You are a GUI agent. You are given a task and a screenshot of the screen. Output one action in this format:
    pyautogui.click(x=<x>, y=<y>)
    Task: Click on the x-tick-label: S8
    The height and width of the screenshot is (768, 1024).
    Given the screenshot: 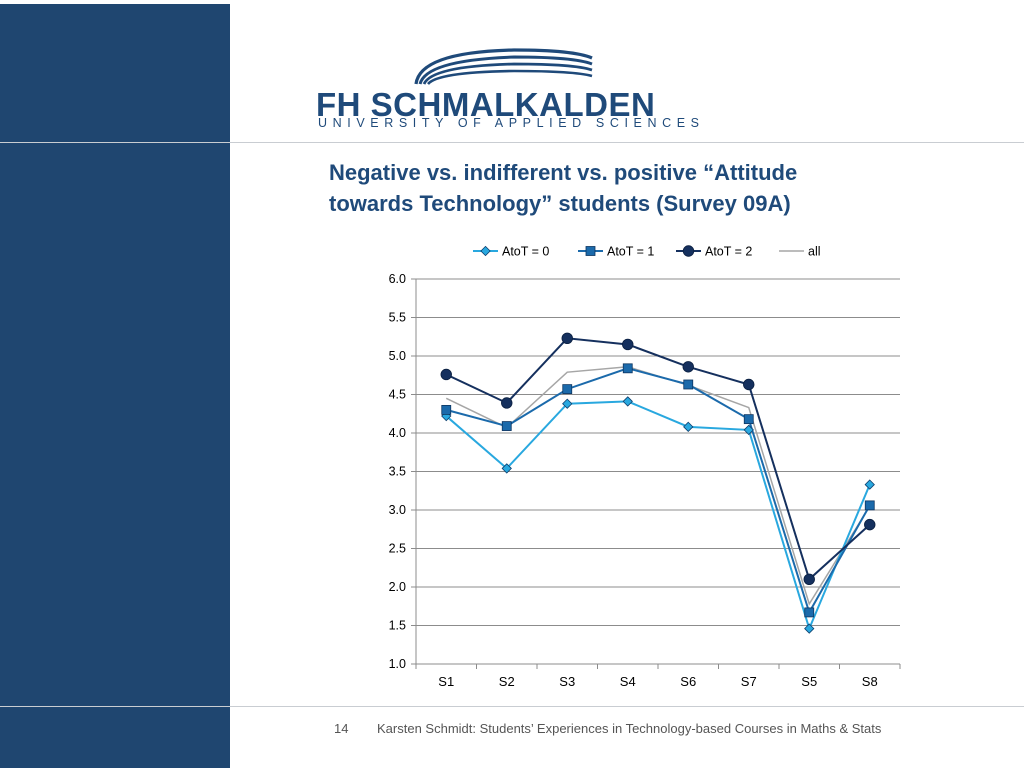 What is the action you would take?
    pyautogui.click(x=870, y=681)
    